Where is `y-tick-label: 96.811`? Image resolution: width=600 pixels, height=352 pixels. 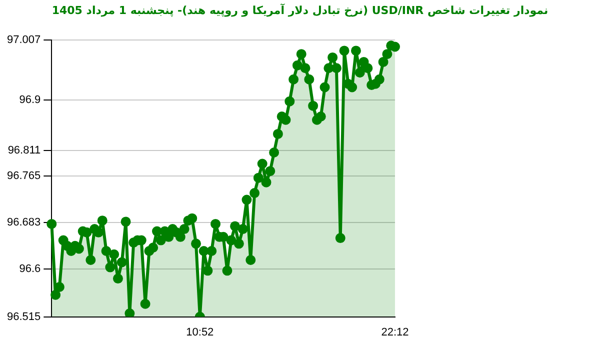
y-tick-label: 96.811 is located at coordinates (24, 150).